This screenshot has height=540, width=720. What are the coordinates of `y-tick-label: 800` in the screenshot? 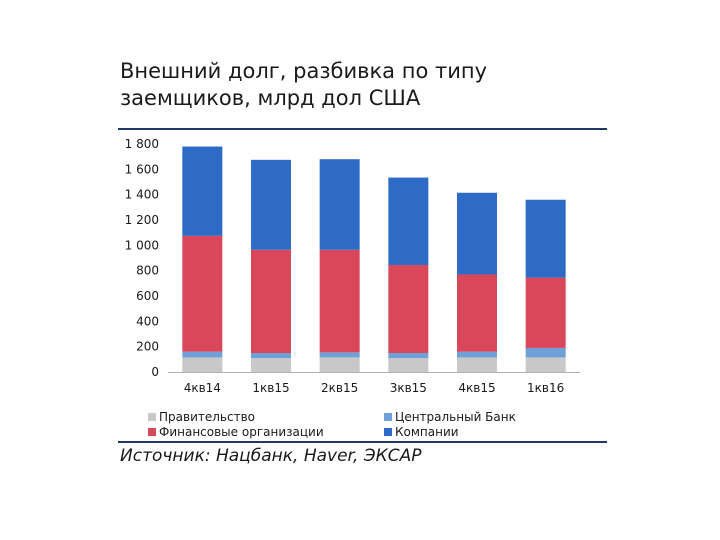 It's located at (147, 271).